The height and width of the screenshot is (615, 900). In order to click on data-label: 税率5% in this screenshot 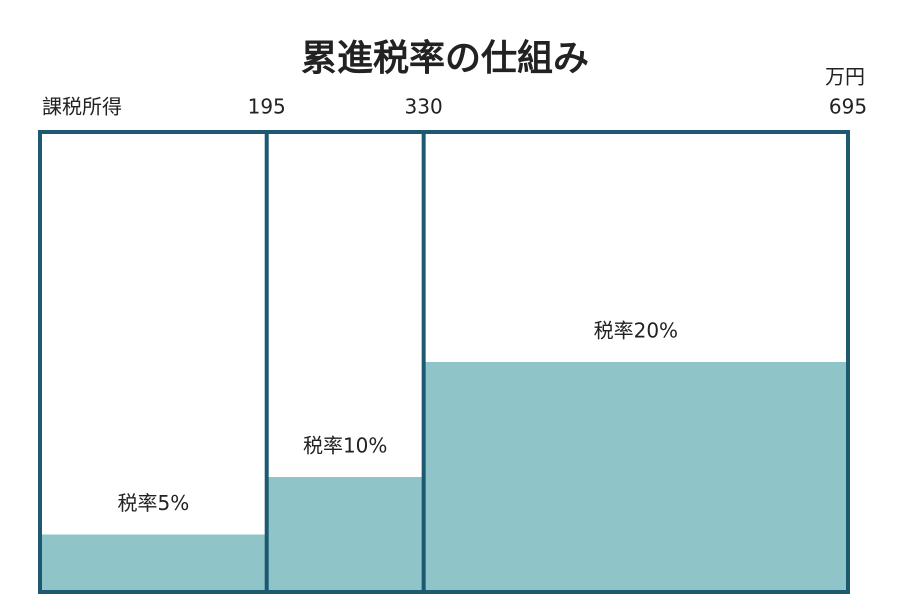, I will do `click(153, 503)`.